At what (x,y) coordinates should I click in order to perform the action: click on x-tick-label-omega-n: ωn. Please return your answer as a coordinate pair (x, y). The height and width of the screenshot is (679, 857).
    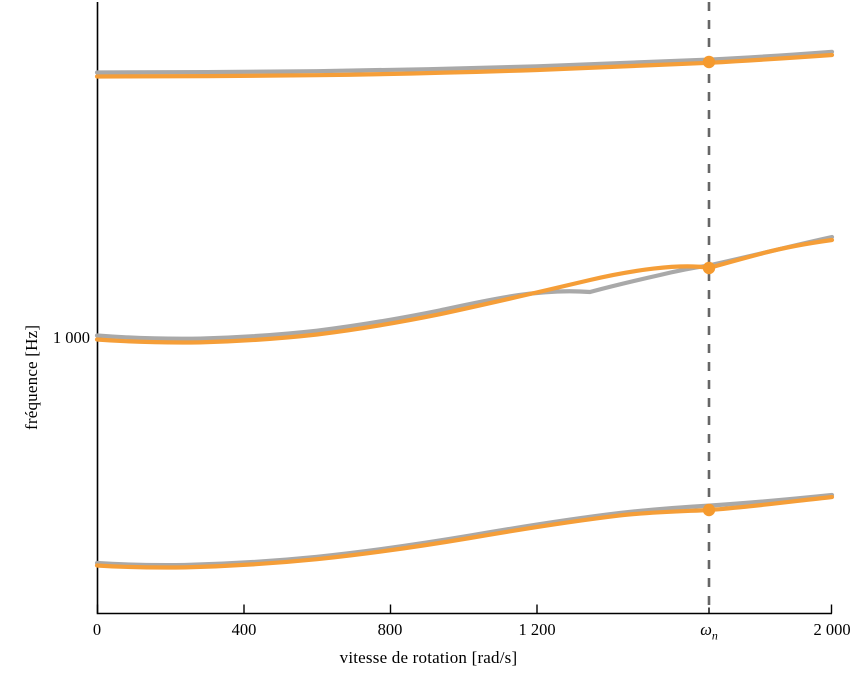
    Looking at the image, I should click on (709, 631).